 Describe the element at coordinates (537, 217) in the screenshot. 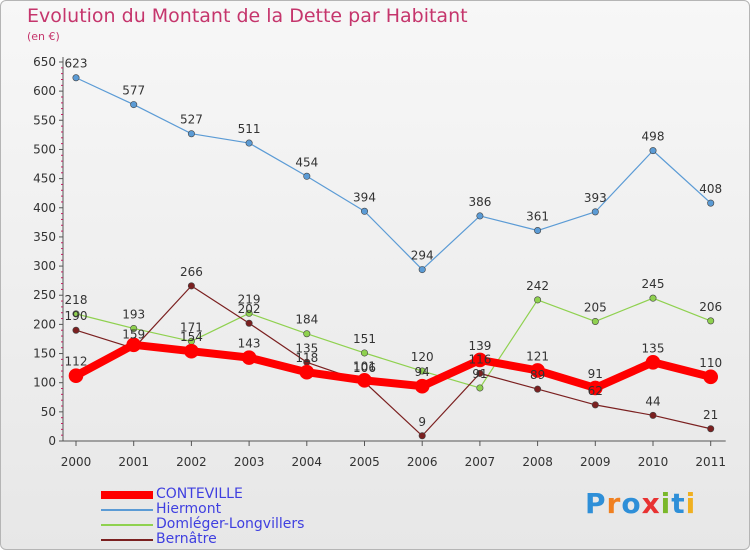

I see `data-label-hiermont: 361` at that location.